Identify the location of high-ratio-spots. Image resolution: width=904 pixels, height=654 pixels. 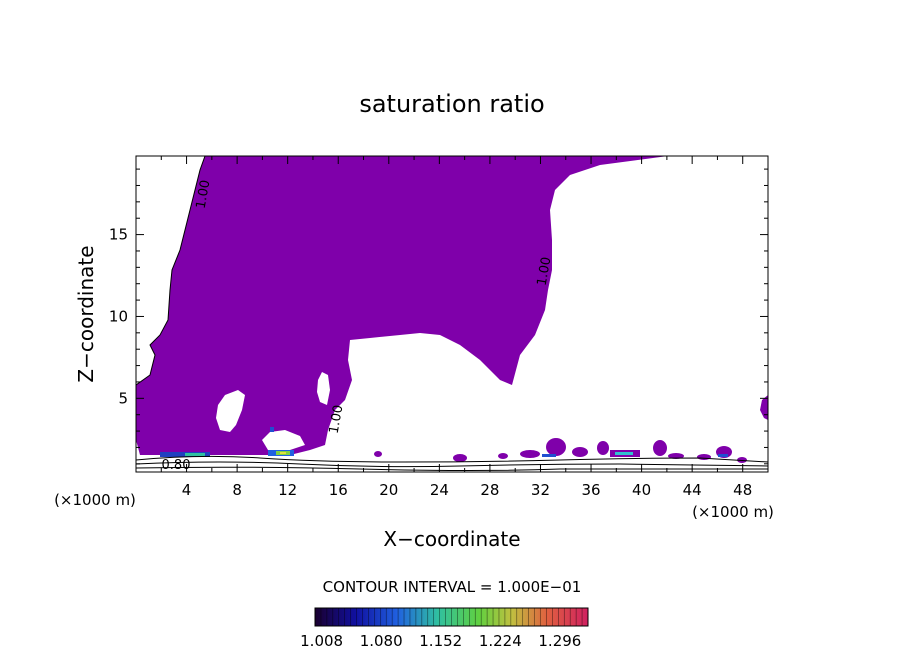
(444, 442).